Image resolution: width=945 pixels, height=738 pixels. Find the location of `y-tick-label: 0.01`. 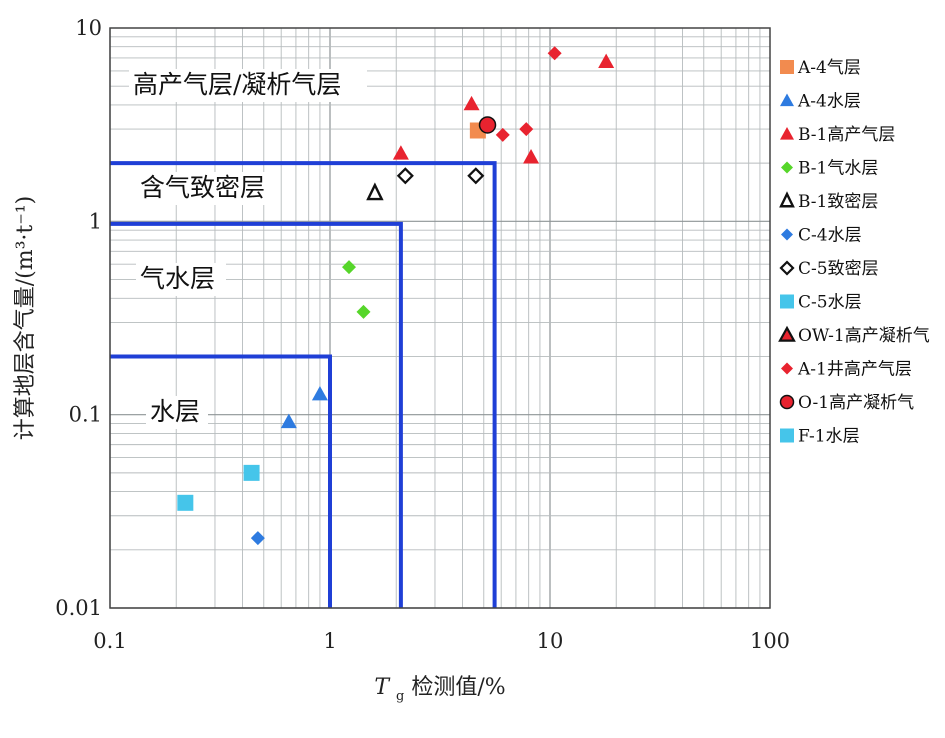

y-tick-label: 0.01 is located at coordinates (78, 608).